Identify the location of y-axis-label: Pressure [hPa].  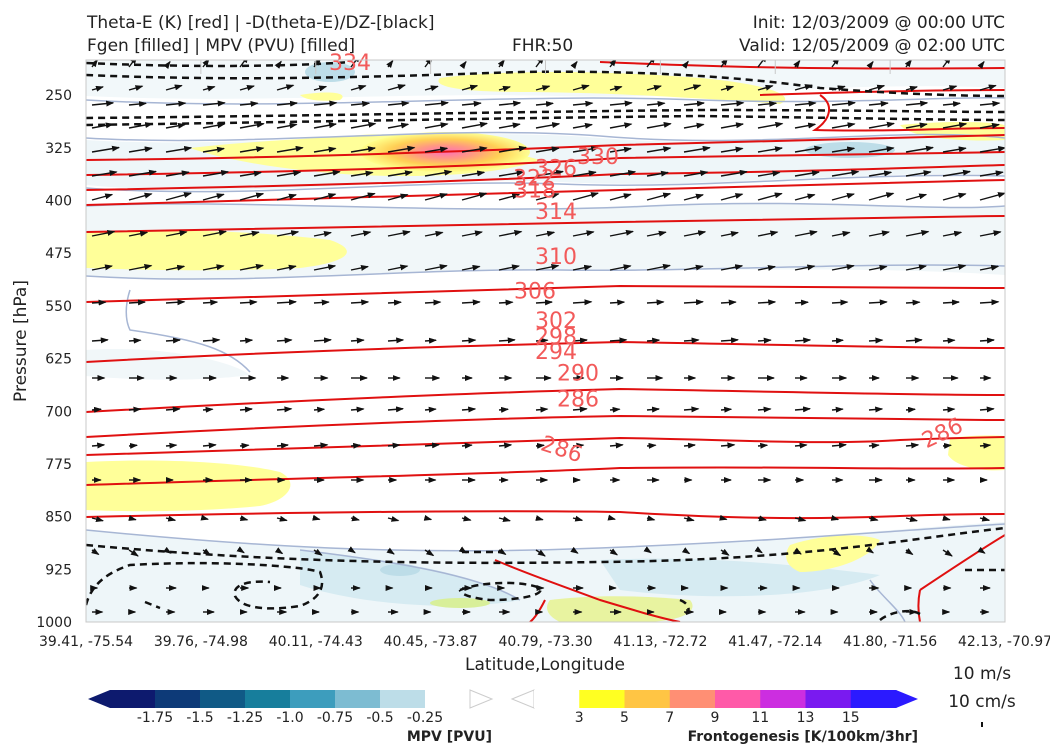
(21, 341).